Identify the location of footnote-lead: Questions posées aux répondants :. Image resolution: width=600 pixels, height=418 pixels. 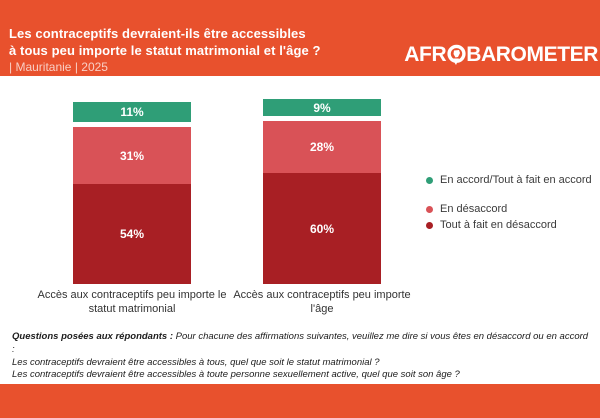
(93, 336).